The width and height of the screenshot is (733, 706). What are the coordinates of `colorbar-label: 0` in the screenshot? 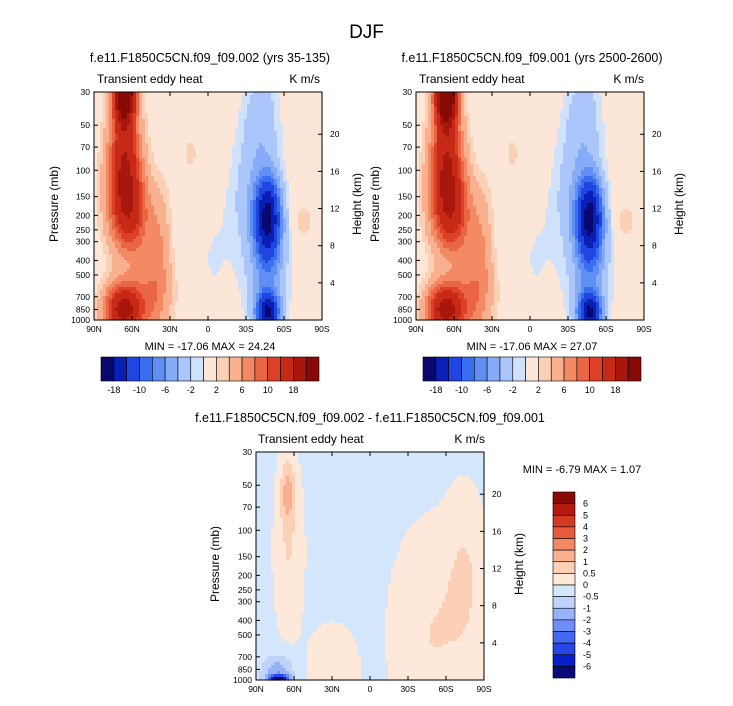 It's located at (585, 585).